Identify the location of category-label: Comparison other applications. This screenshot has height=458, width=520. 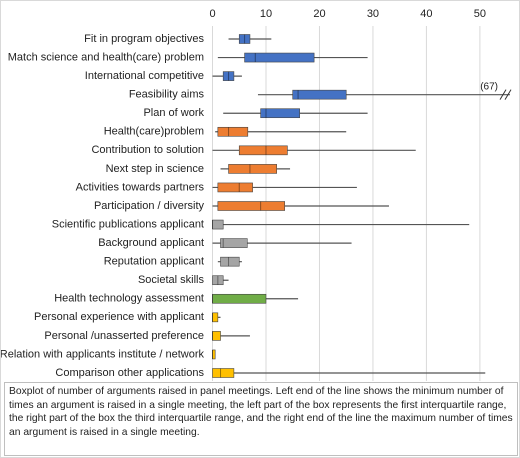
(129, 373).